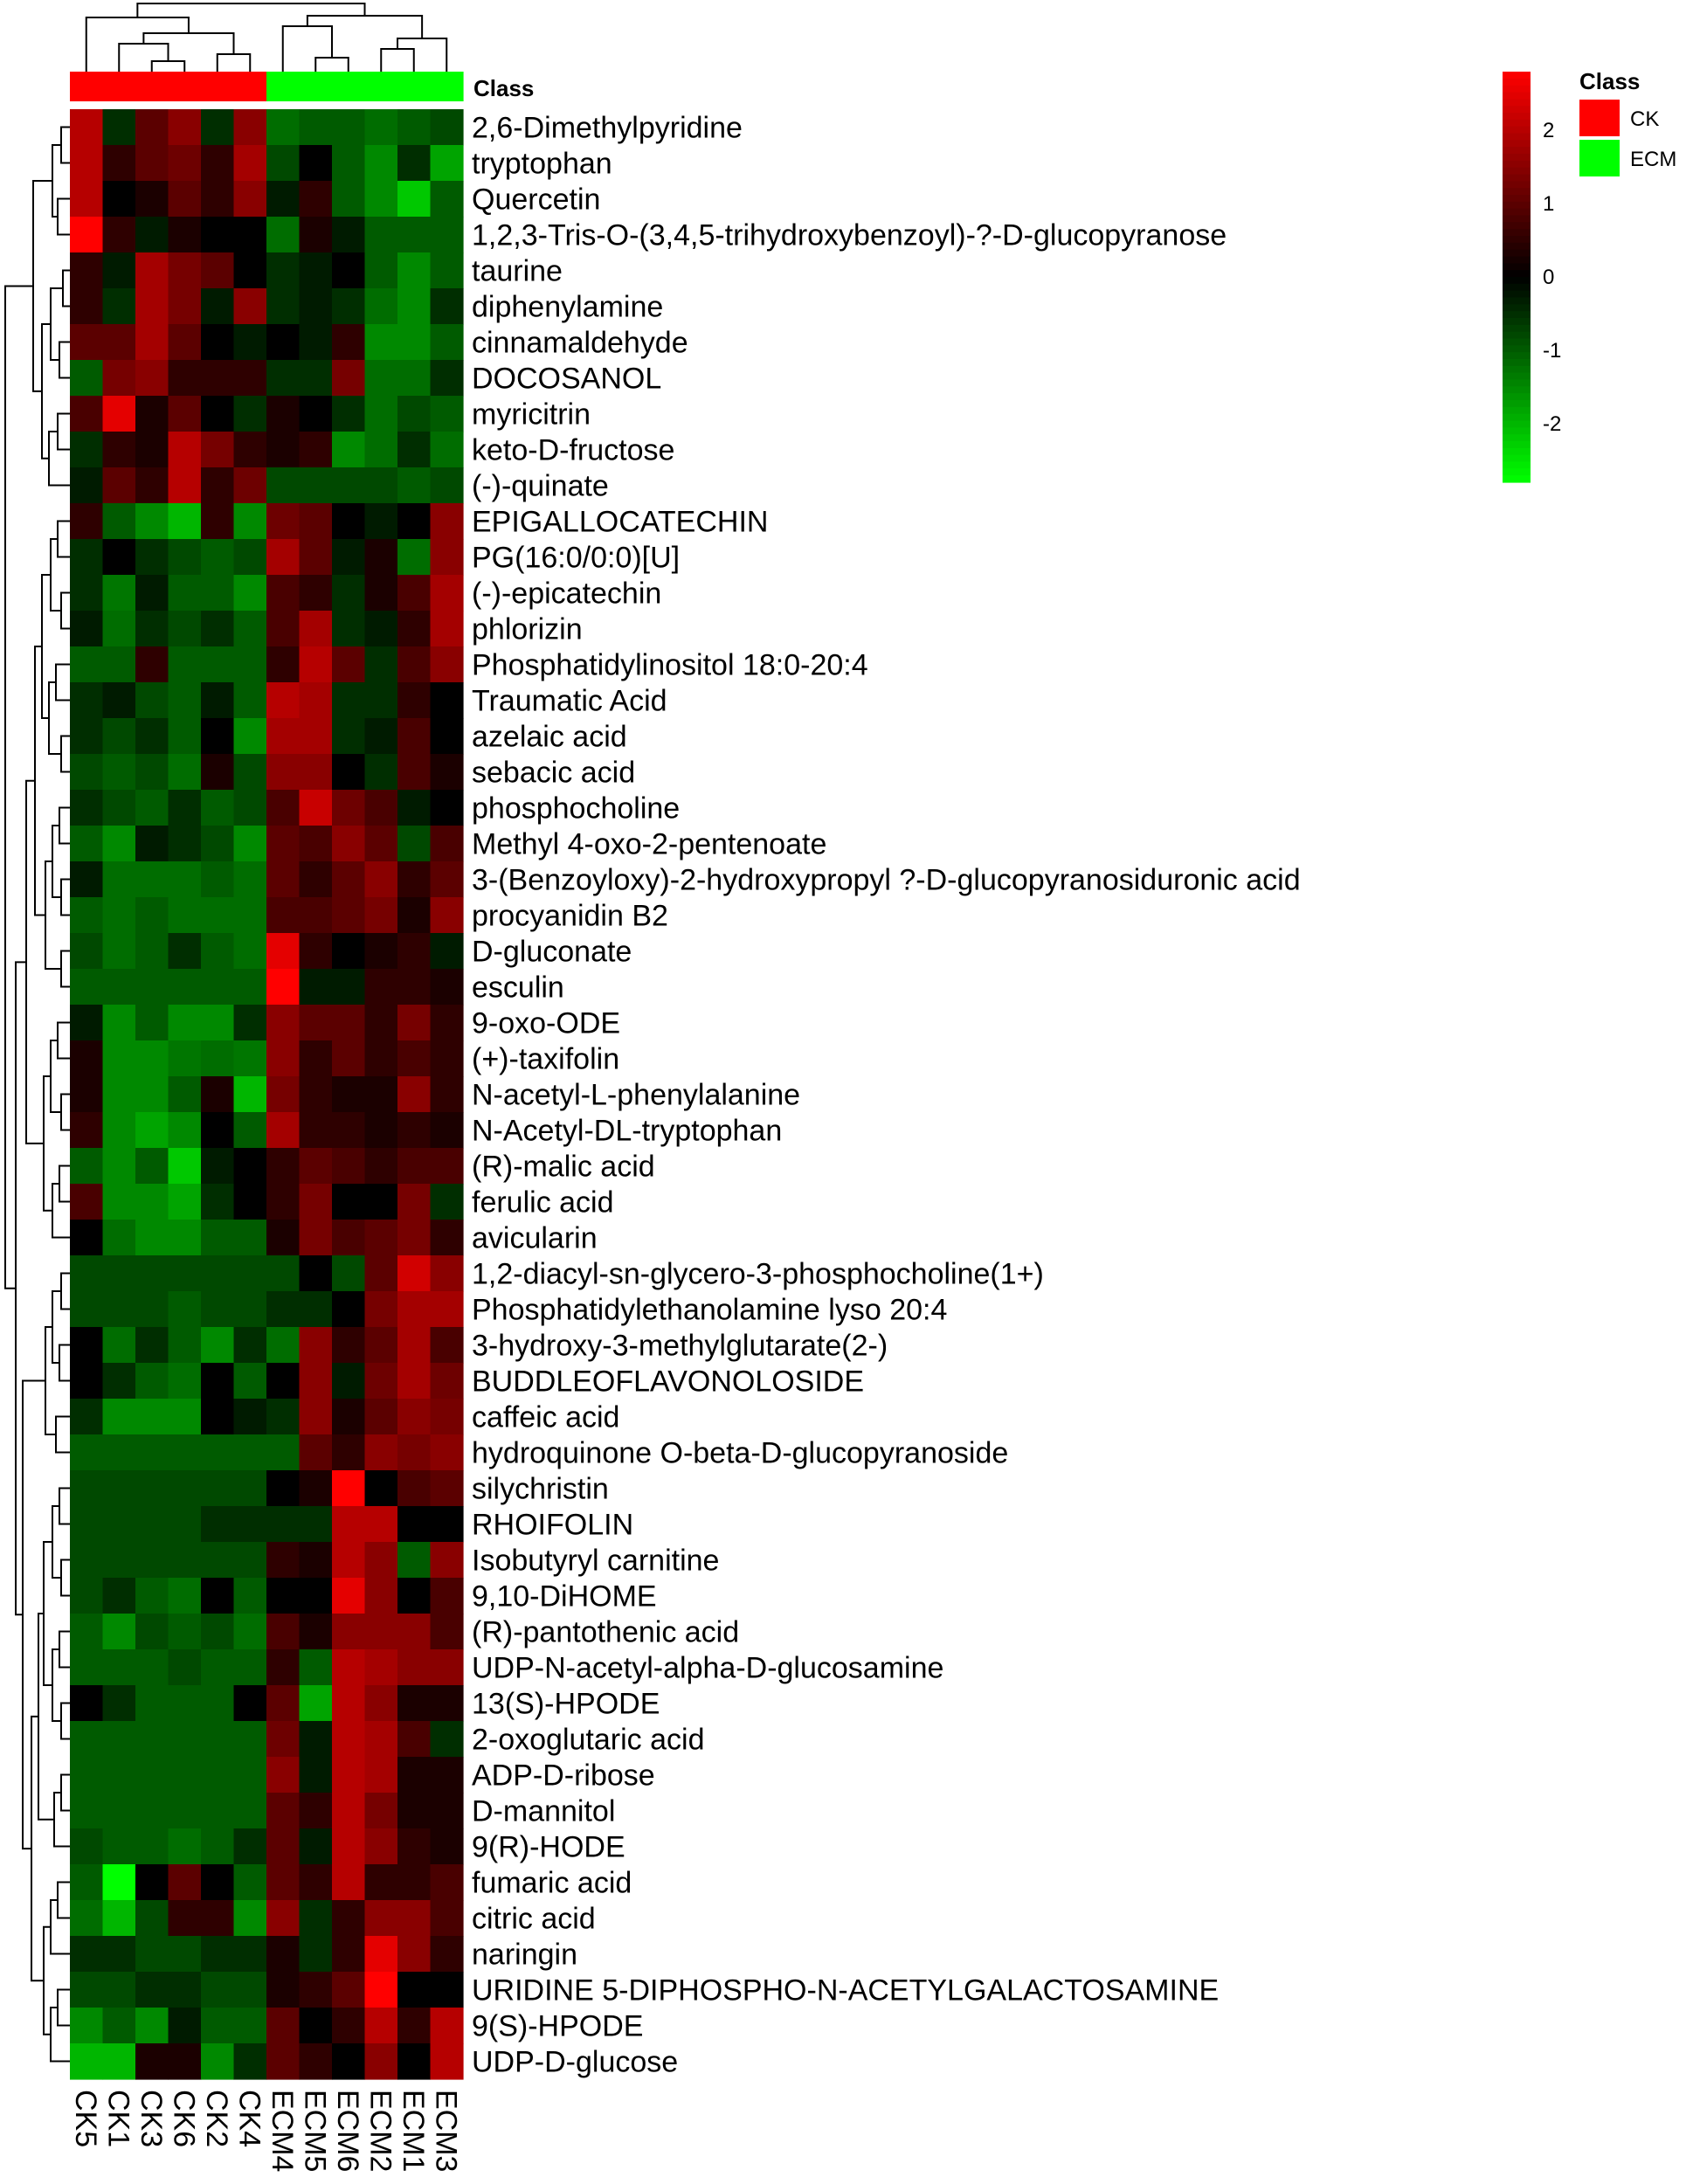  What do you see at coordinates (546, 1023) in the screenshot?
I see `row-label: 9-oxo-ODE` at bounding box center [546, 1023].